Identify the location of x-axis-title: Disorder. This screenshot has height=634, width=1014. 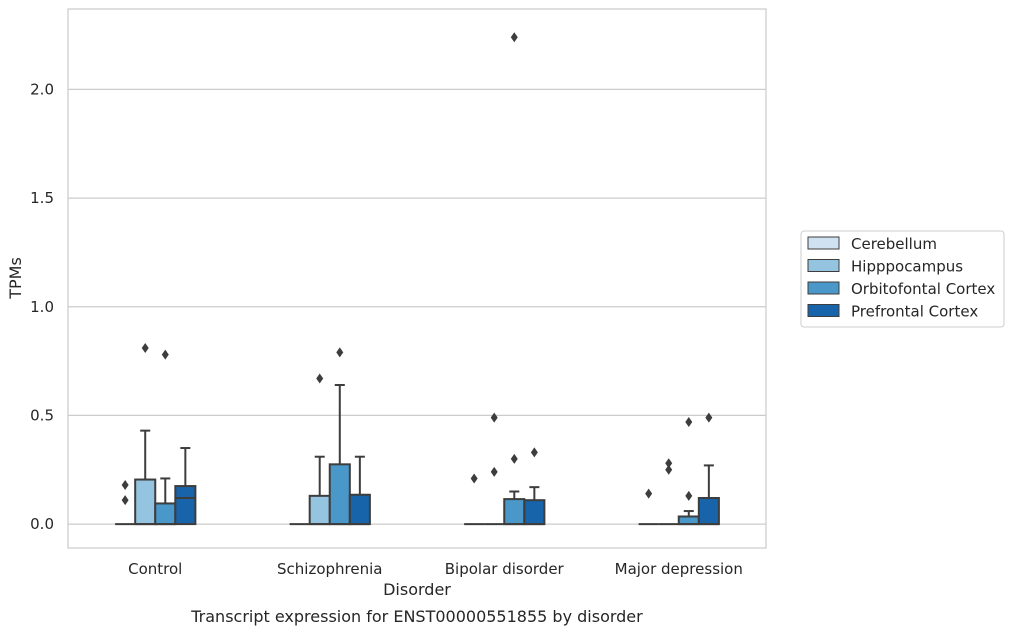
(417, 589).